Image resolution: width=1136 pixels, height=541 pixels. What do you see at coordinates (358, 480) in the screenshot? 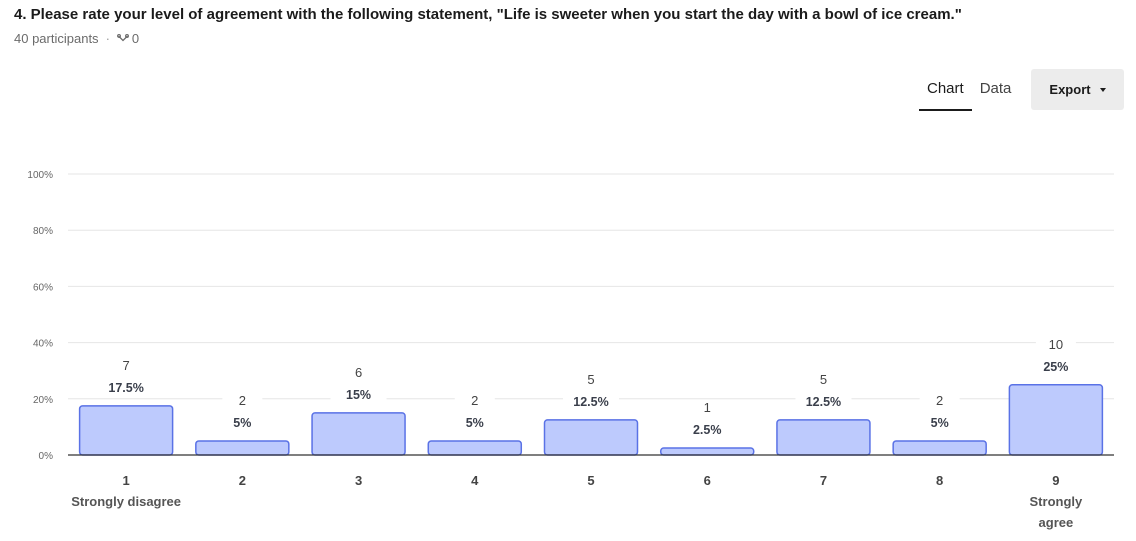
I see `x-tick-label: 3` at bounding box center [358, 480].